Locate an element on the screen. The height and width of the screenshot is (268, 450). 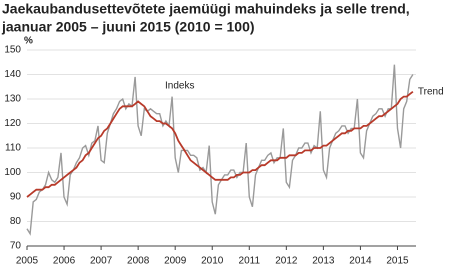
y-tick-label: 80 is located at coordinates (16, 221).